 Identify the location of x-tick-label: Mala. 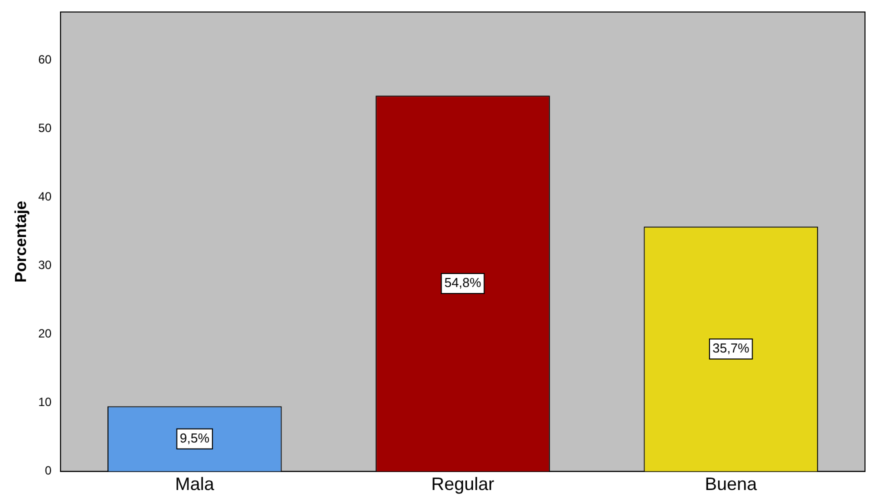
(195, 484).